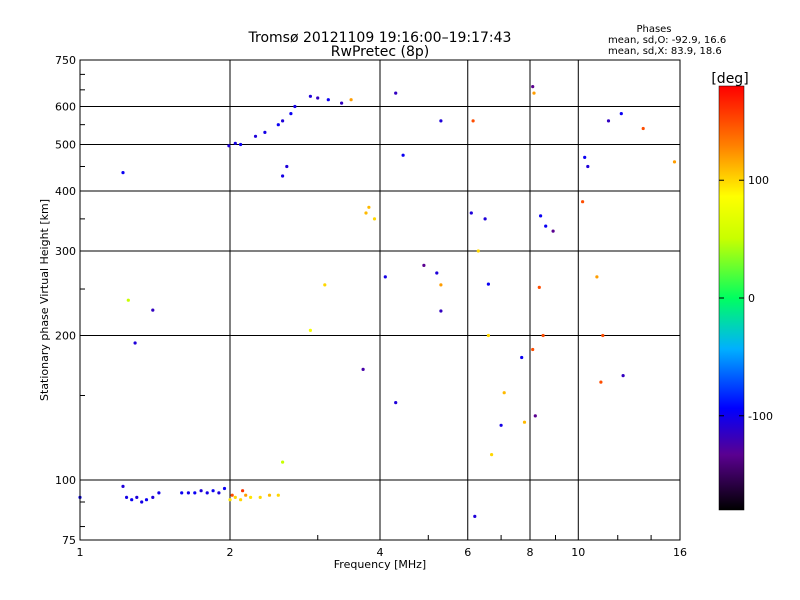 Image resolution: width=800 pixels, height=600 pixels. Describe the element at coordinates (653, 29) in the screenshot. I see `phase-stats-title: Phases` at that location.